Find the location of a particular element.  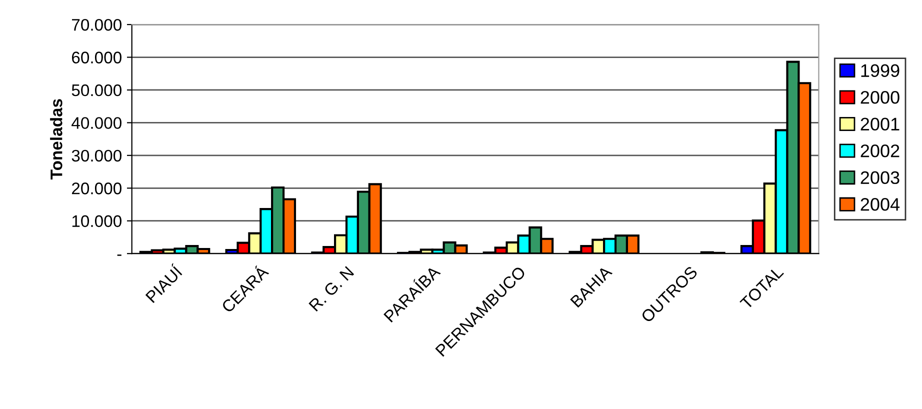

legend-label: 1999 is located at coordinates (880, 70).